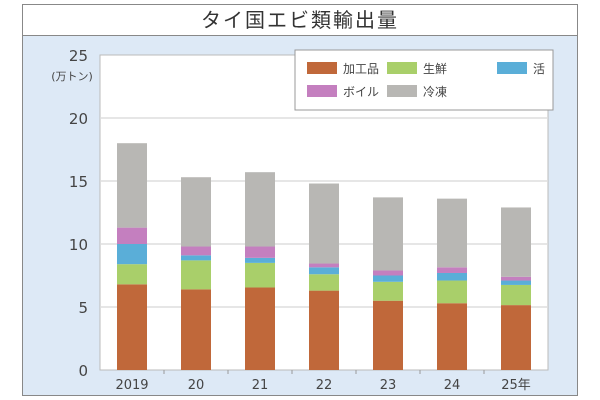 The width and height of the screenshot is (600, 400). Describe the element at coordinates (516, 385) in the screenshot. I see `x-tick-label: 25年` at that location.